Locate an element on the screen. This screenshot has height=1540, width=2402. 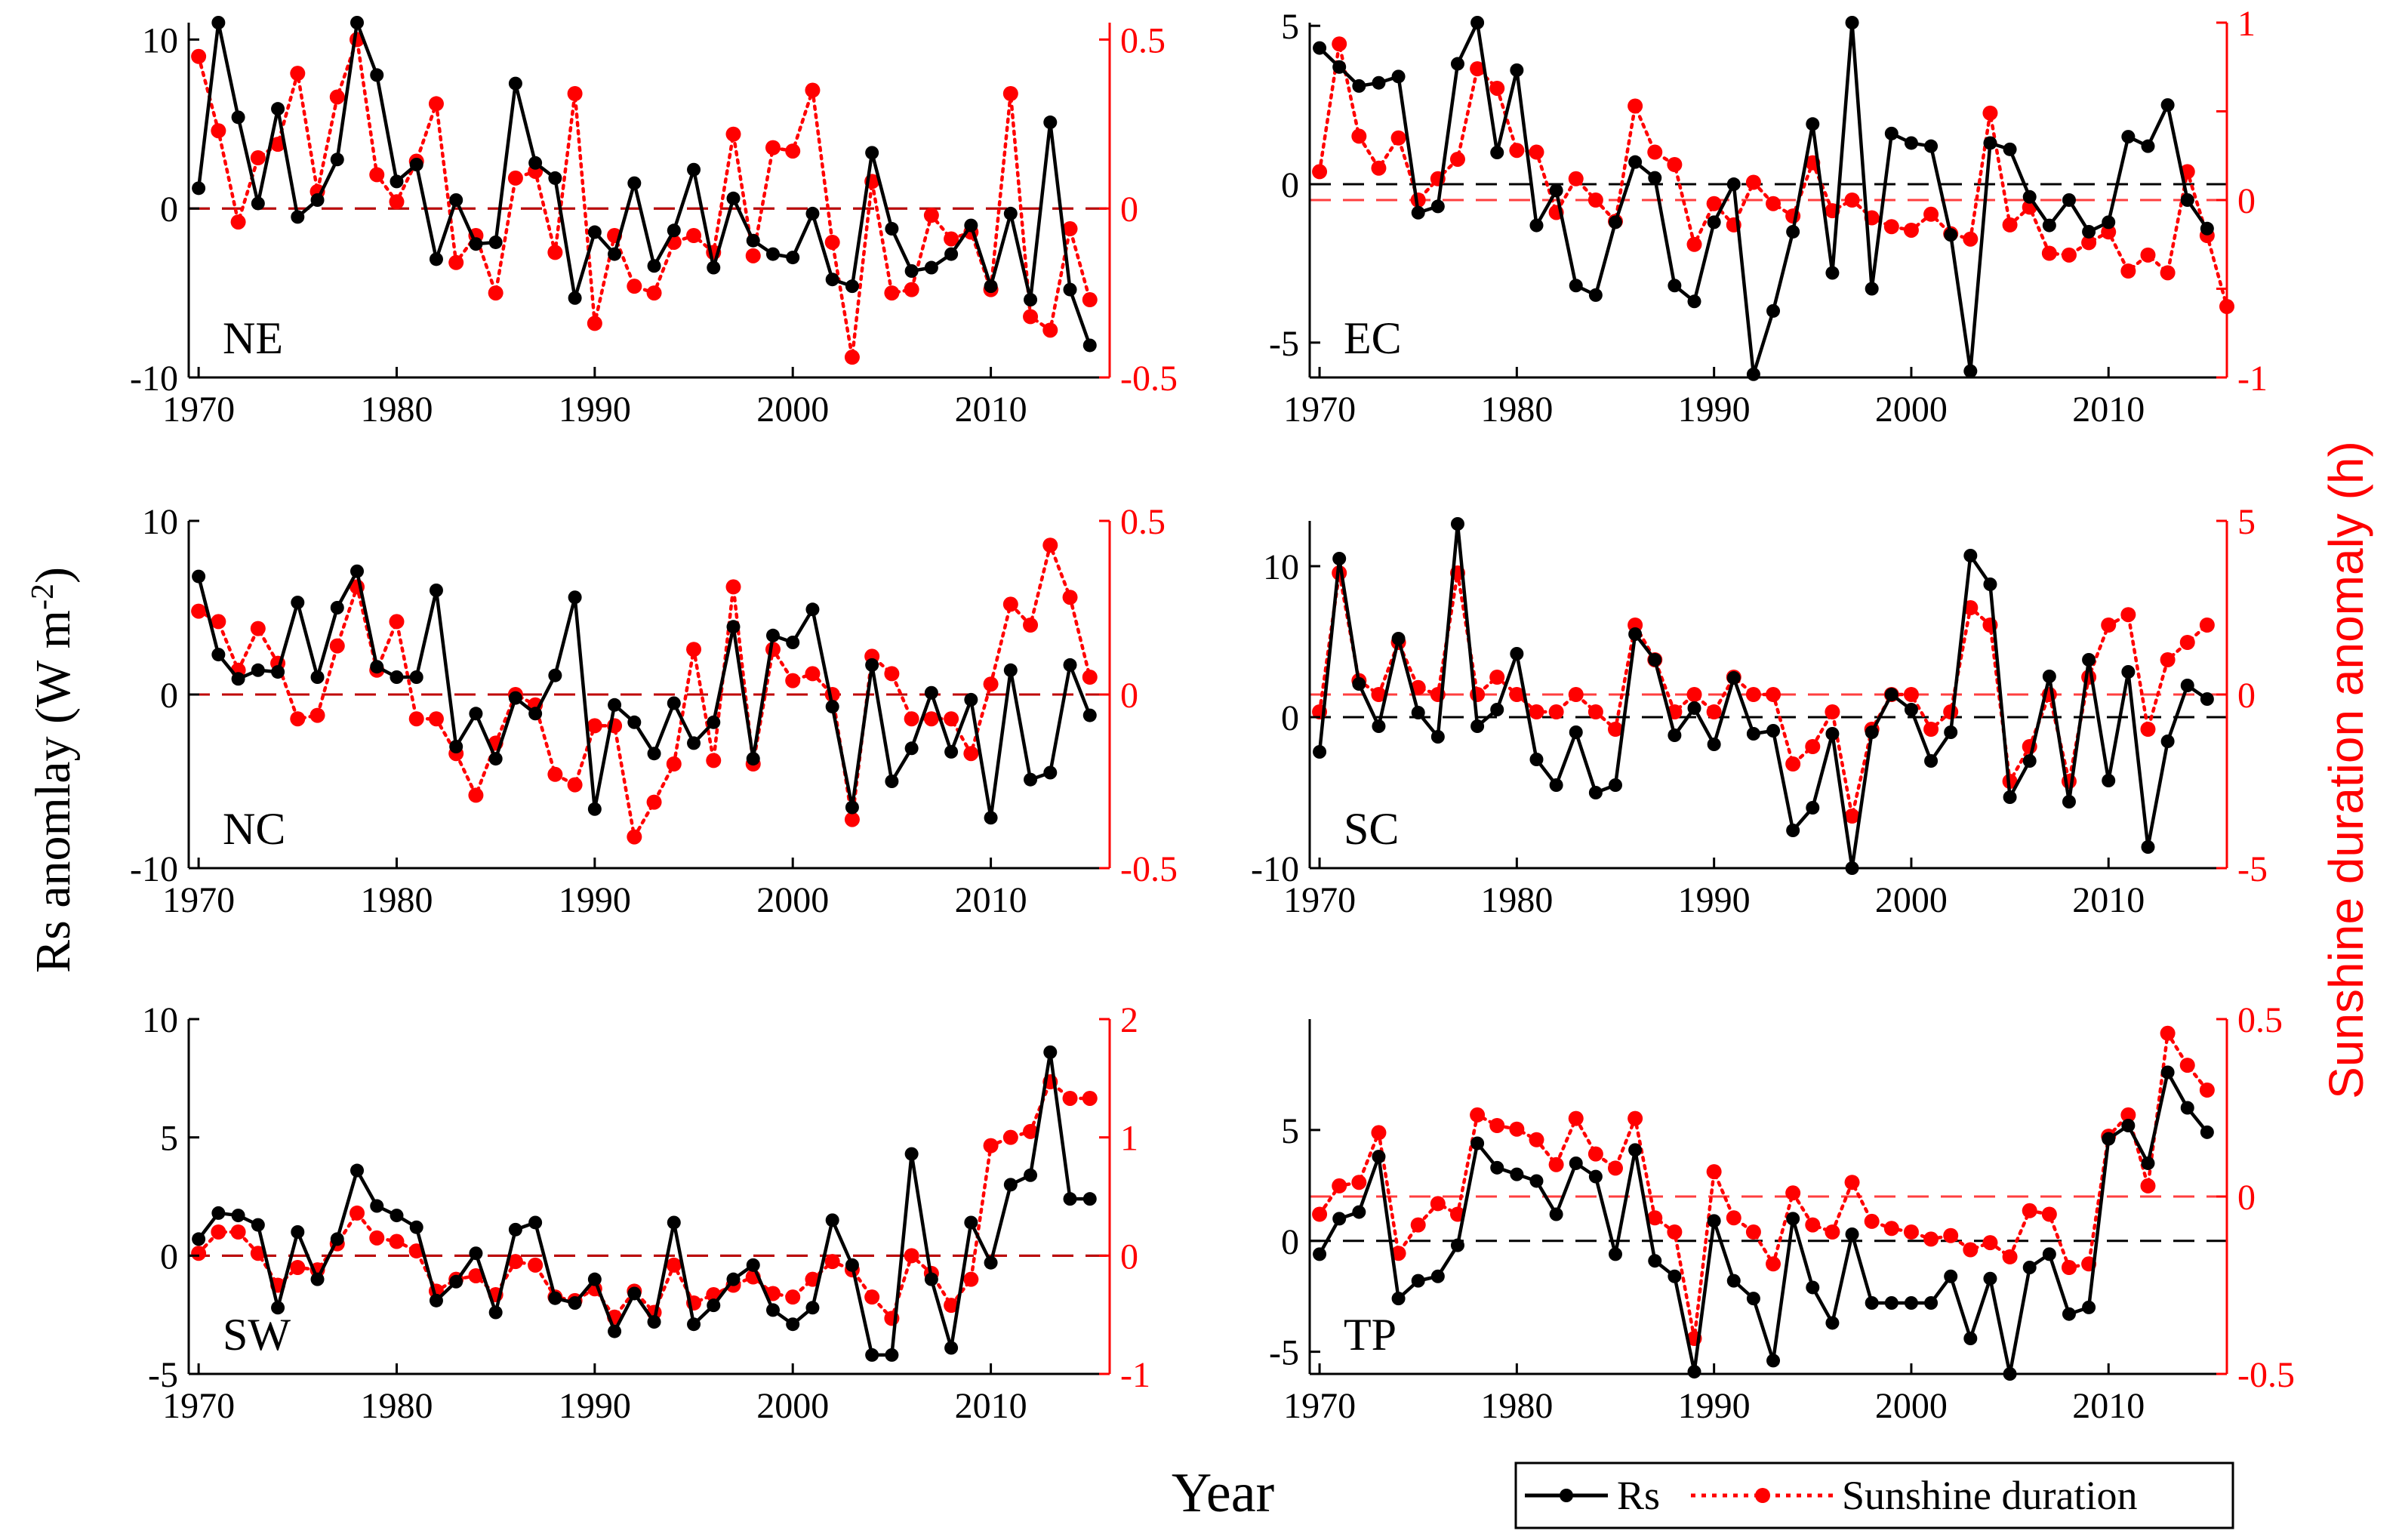
ec-sd-point-2007 is located at coordinates (2049, 253).